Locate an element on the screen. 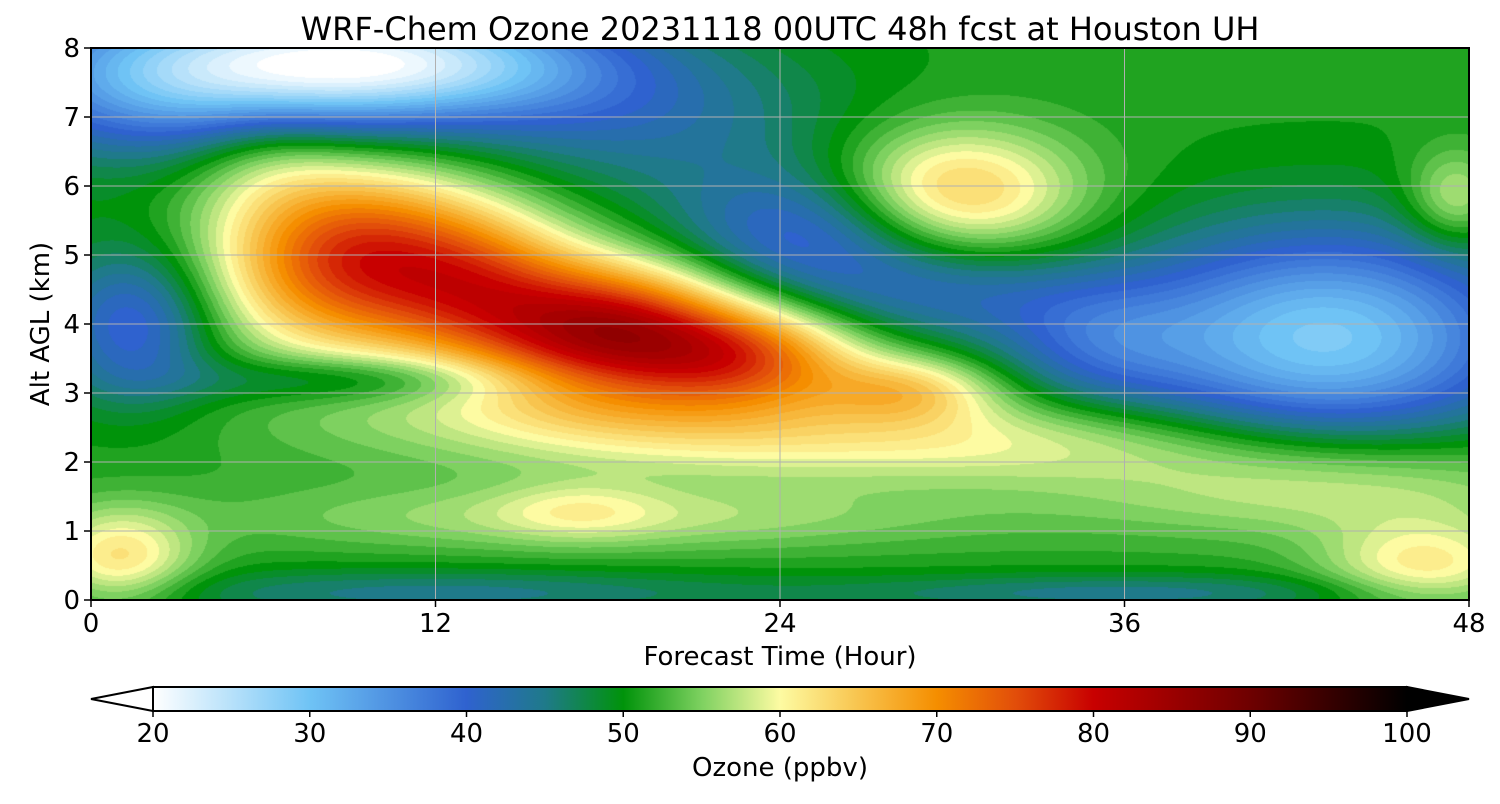  x-tick-label: 0 is located at coordinates (91, 624).